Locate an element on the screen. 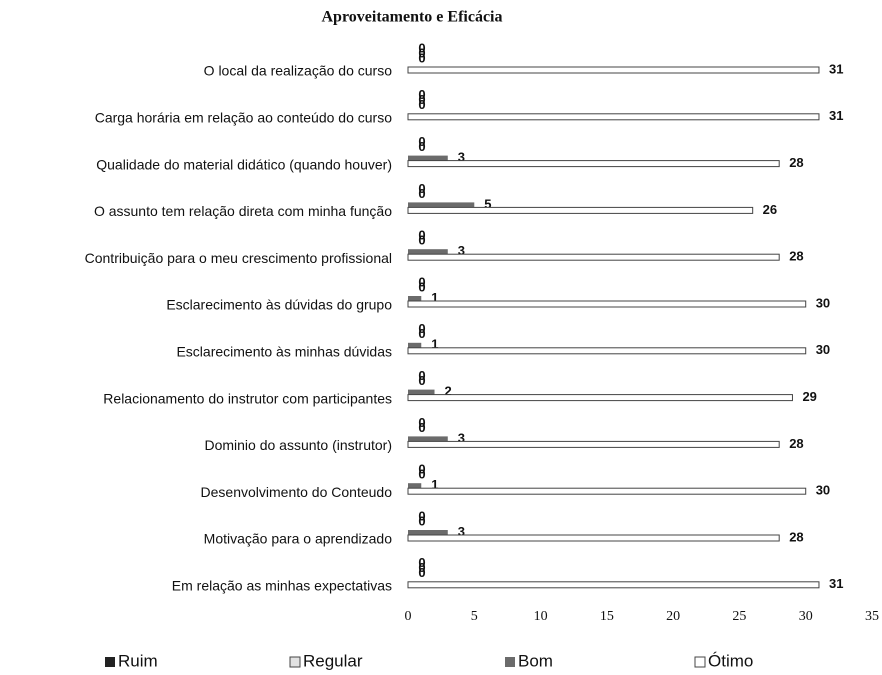  category-label: Desenvolvimento do Conteudo is located at coordinates (297, 492).